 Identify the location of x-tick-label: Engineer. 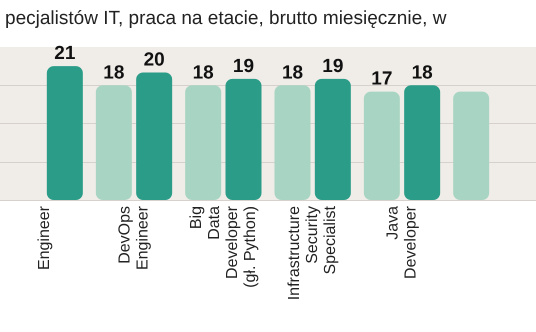
(45, 237).